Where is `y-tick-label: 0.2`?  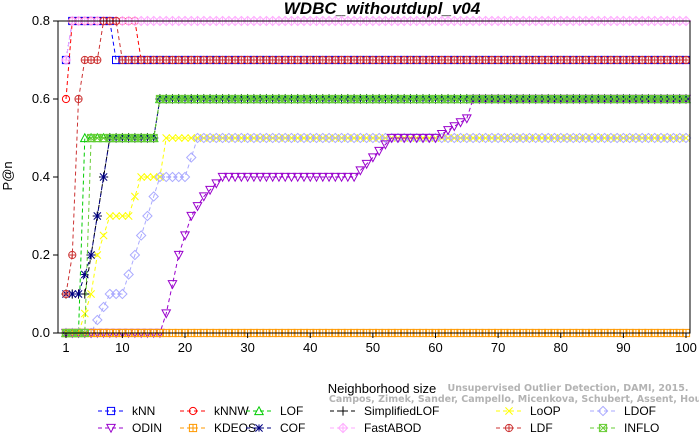 y-tick-label: 0.2 is located at coordinates (41, 254).